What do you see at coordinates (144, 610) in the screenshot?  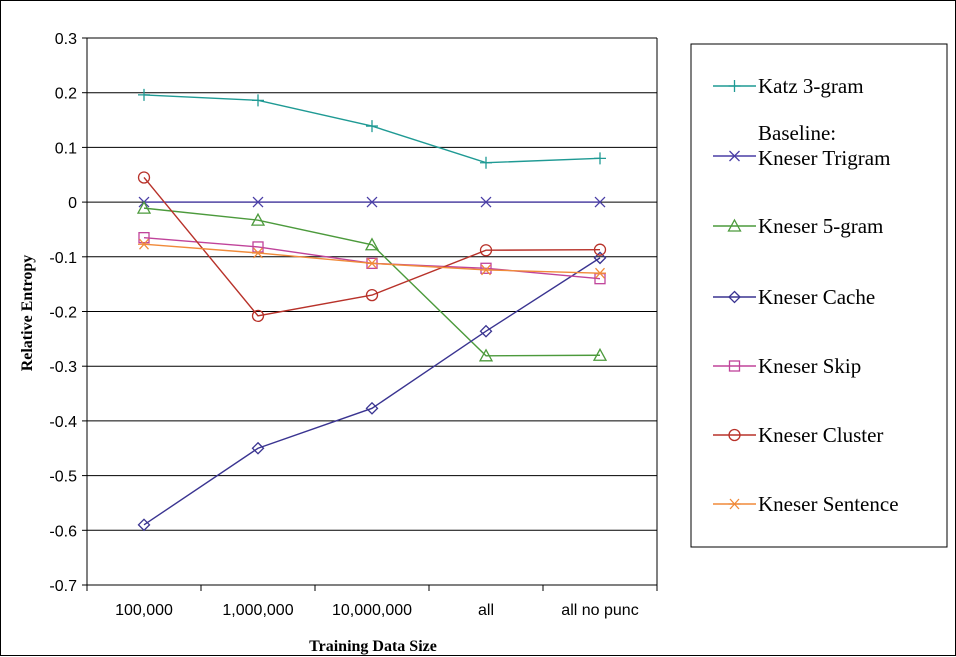 I see `x-tick-label: 100,000` at bounding box center [144, 610].